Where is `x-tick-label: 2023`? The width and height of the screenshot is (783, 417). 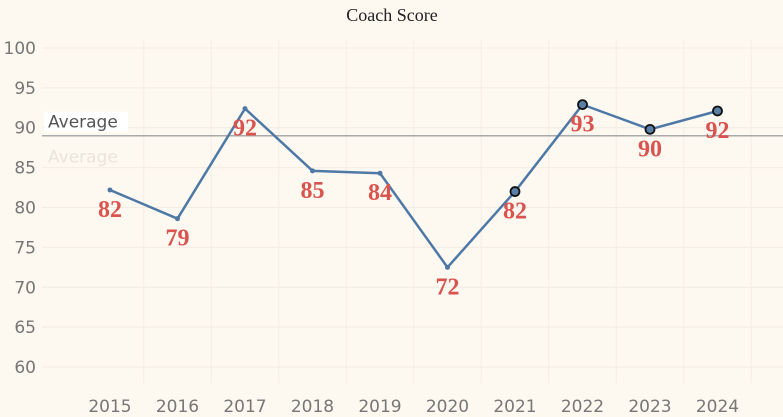 x-tick-label: 2023 is located at coordinates (649, 407).